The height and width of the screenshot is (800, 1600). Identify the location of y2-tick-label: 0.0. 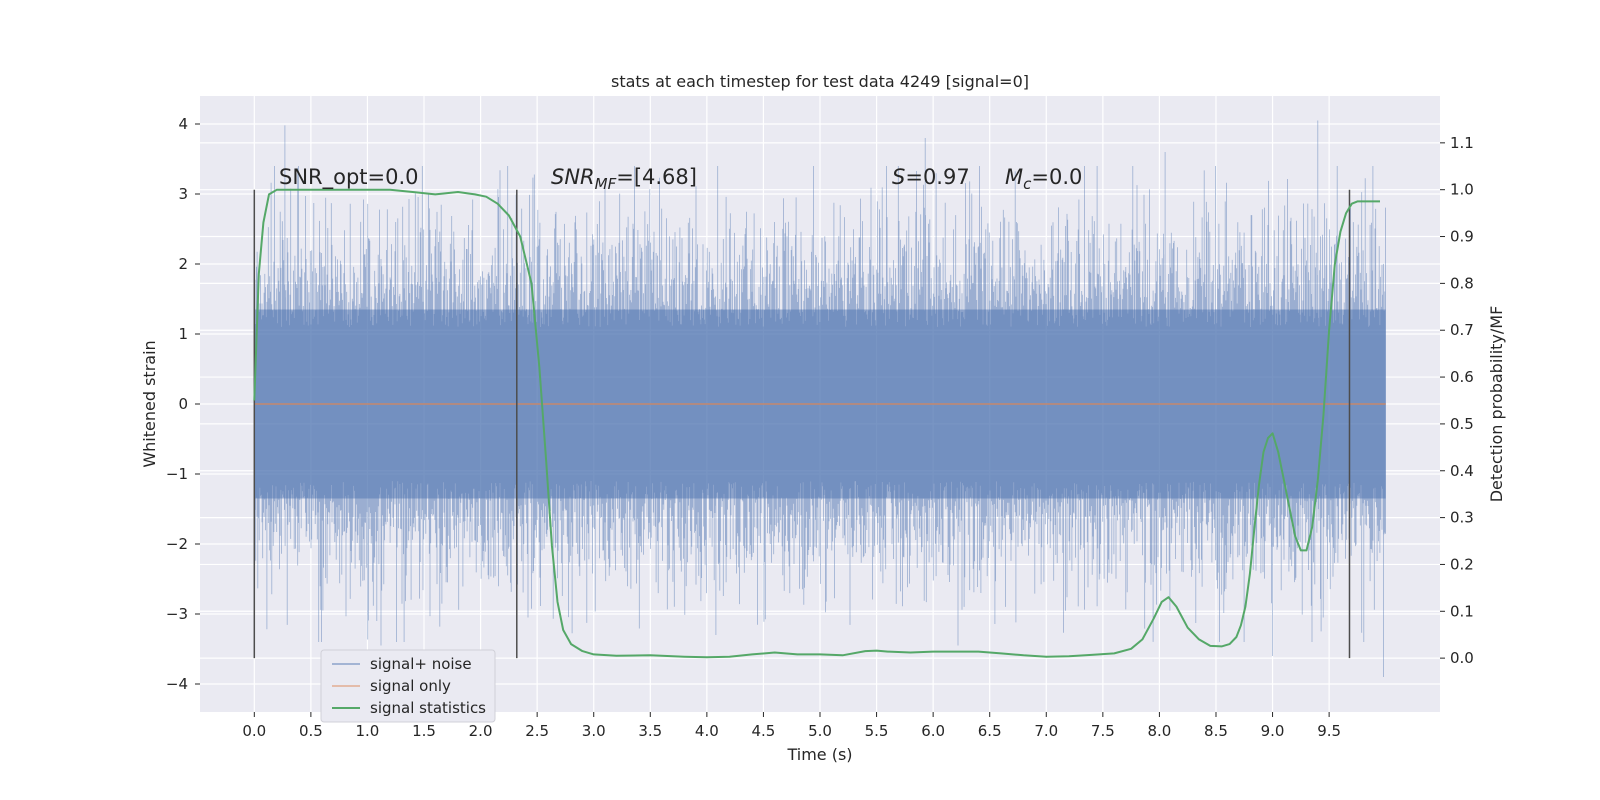
(1462, 658).